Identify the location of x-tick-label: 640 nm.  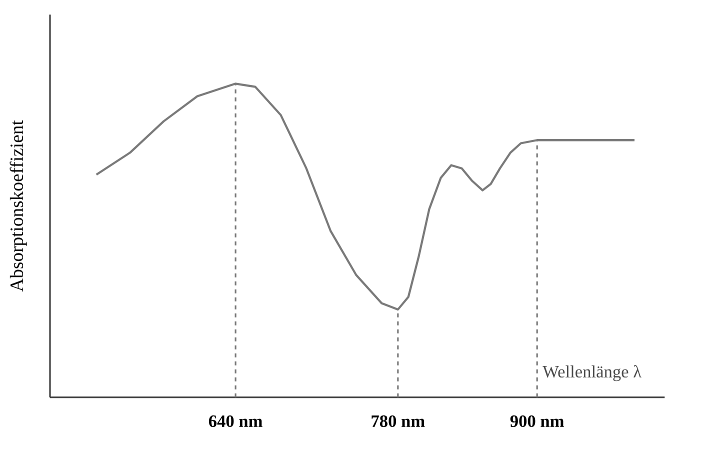
(235, 422).